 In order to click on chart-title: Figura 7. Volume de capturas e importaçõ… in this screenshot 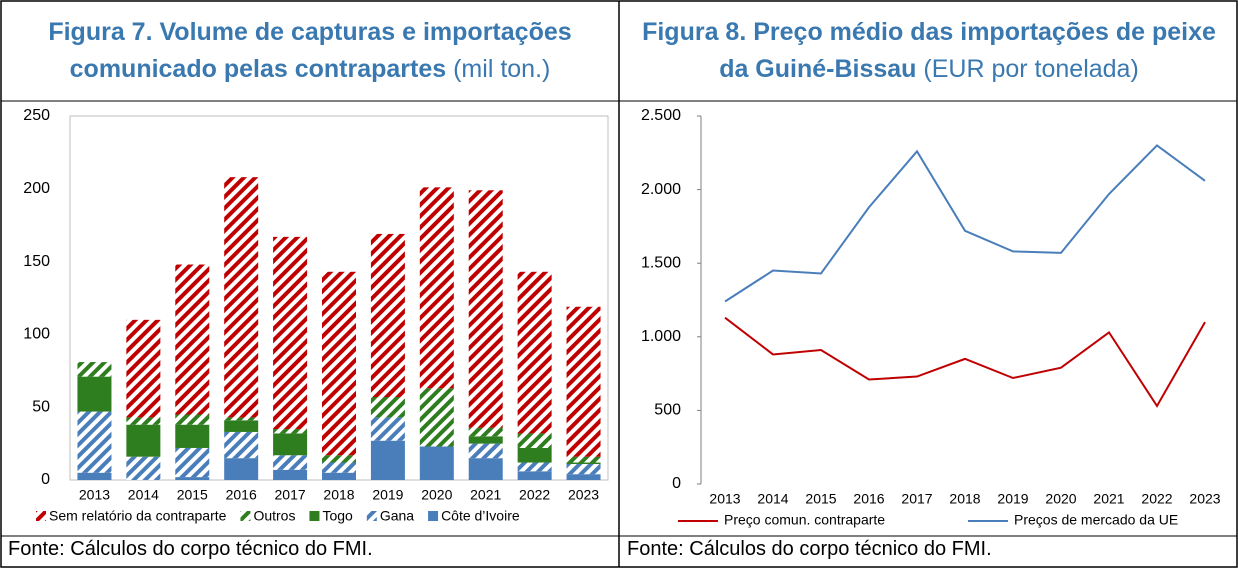, I will do `click(310, 51)`.